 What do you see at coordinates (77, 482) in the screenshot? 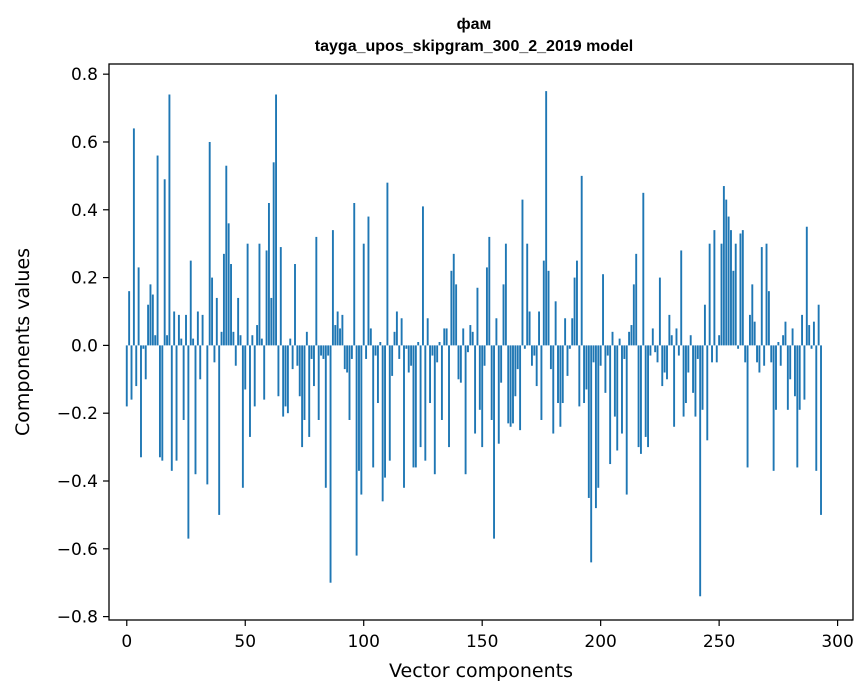
I see `y-tick-label: −0.4` at bounding box center [77, 482].